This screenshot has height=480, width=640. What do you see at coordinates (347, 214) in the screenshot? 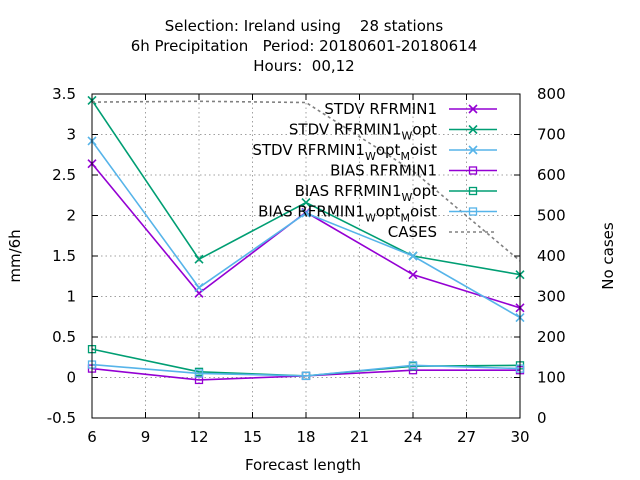
I see `legend-label: BIAS RFRMIN1WoptMoist` at bounding box center [347, 214].